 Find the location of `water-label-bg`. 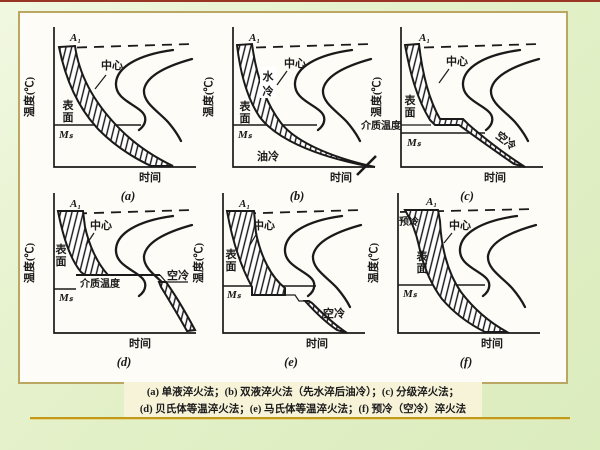

water-label-bg is located at coordinates (268, 82).